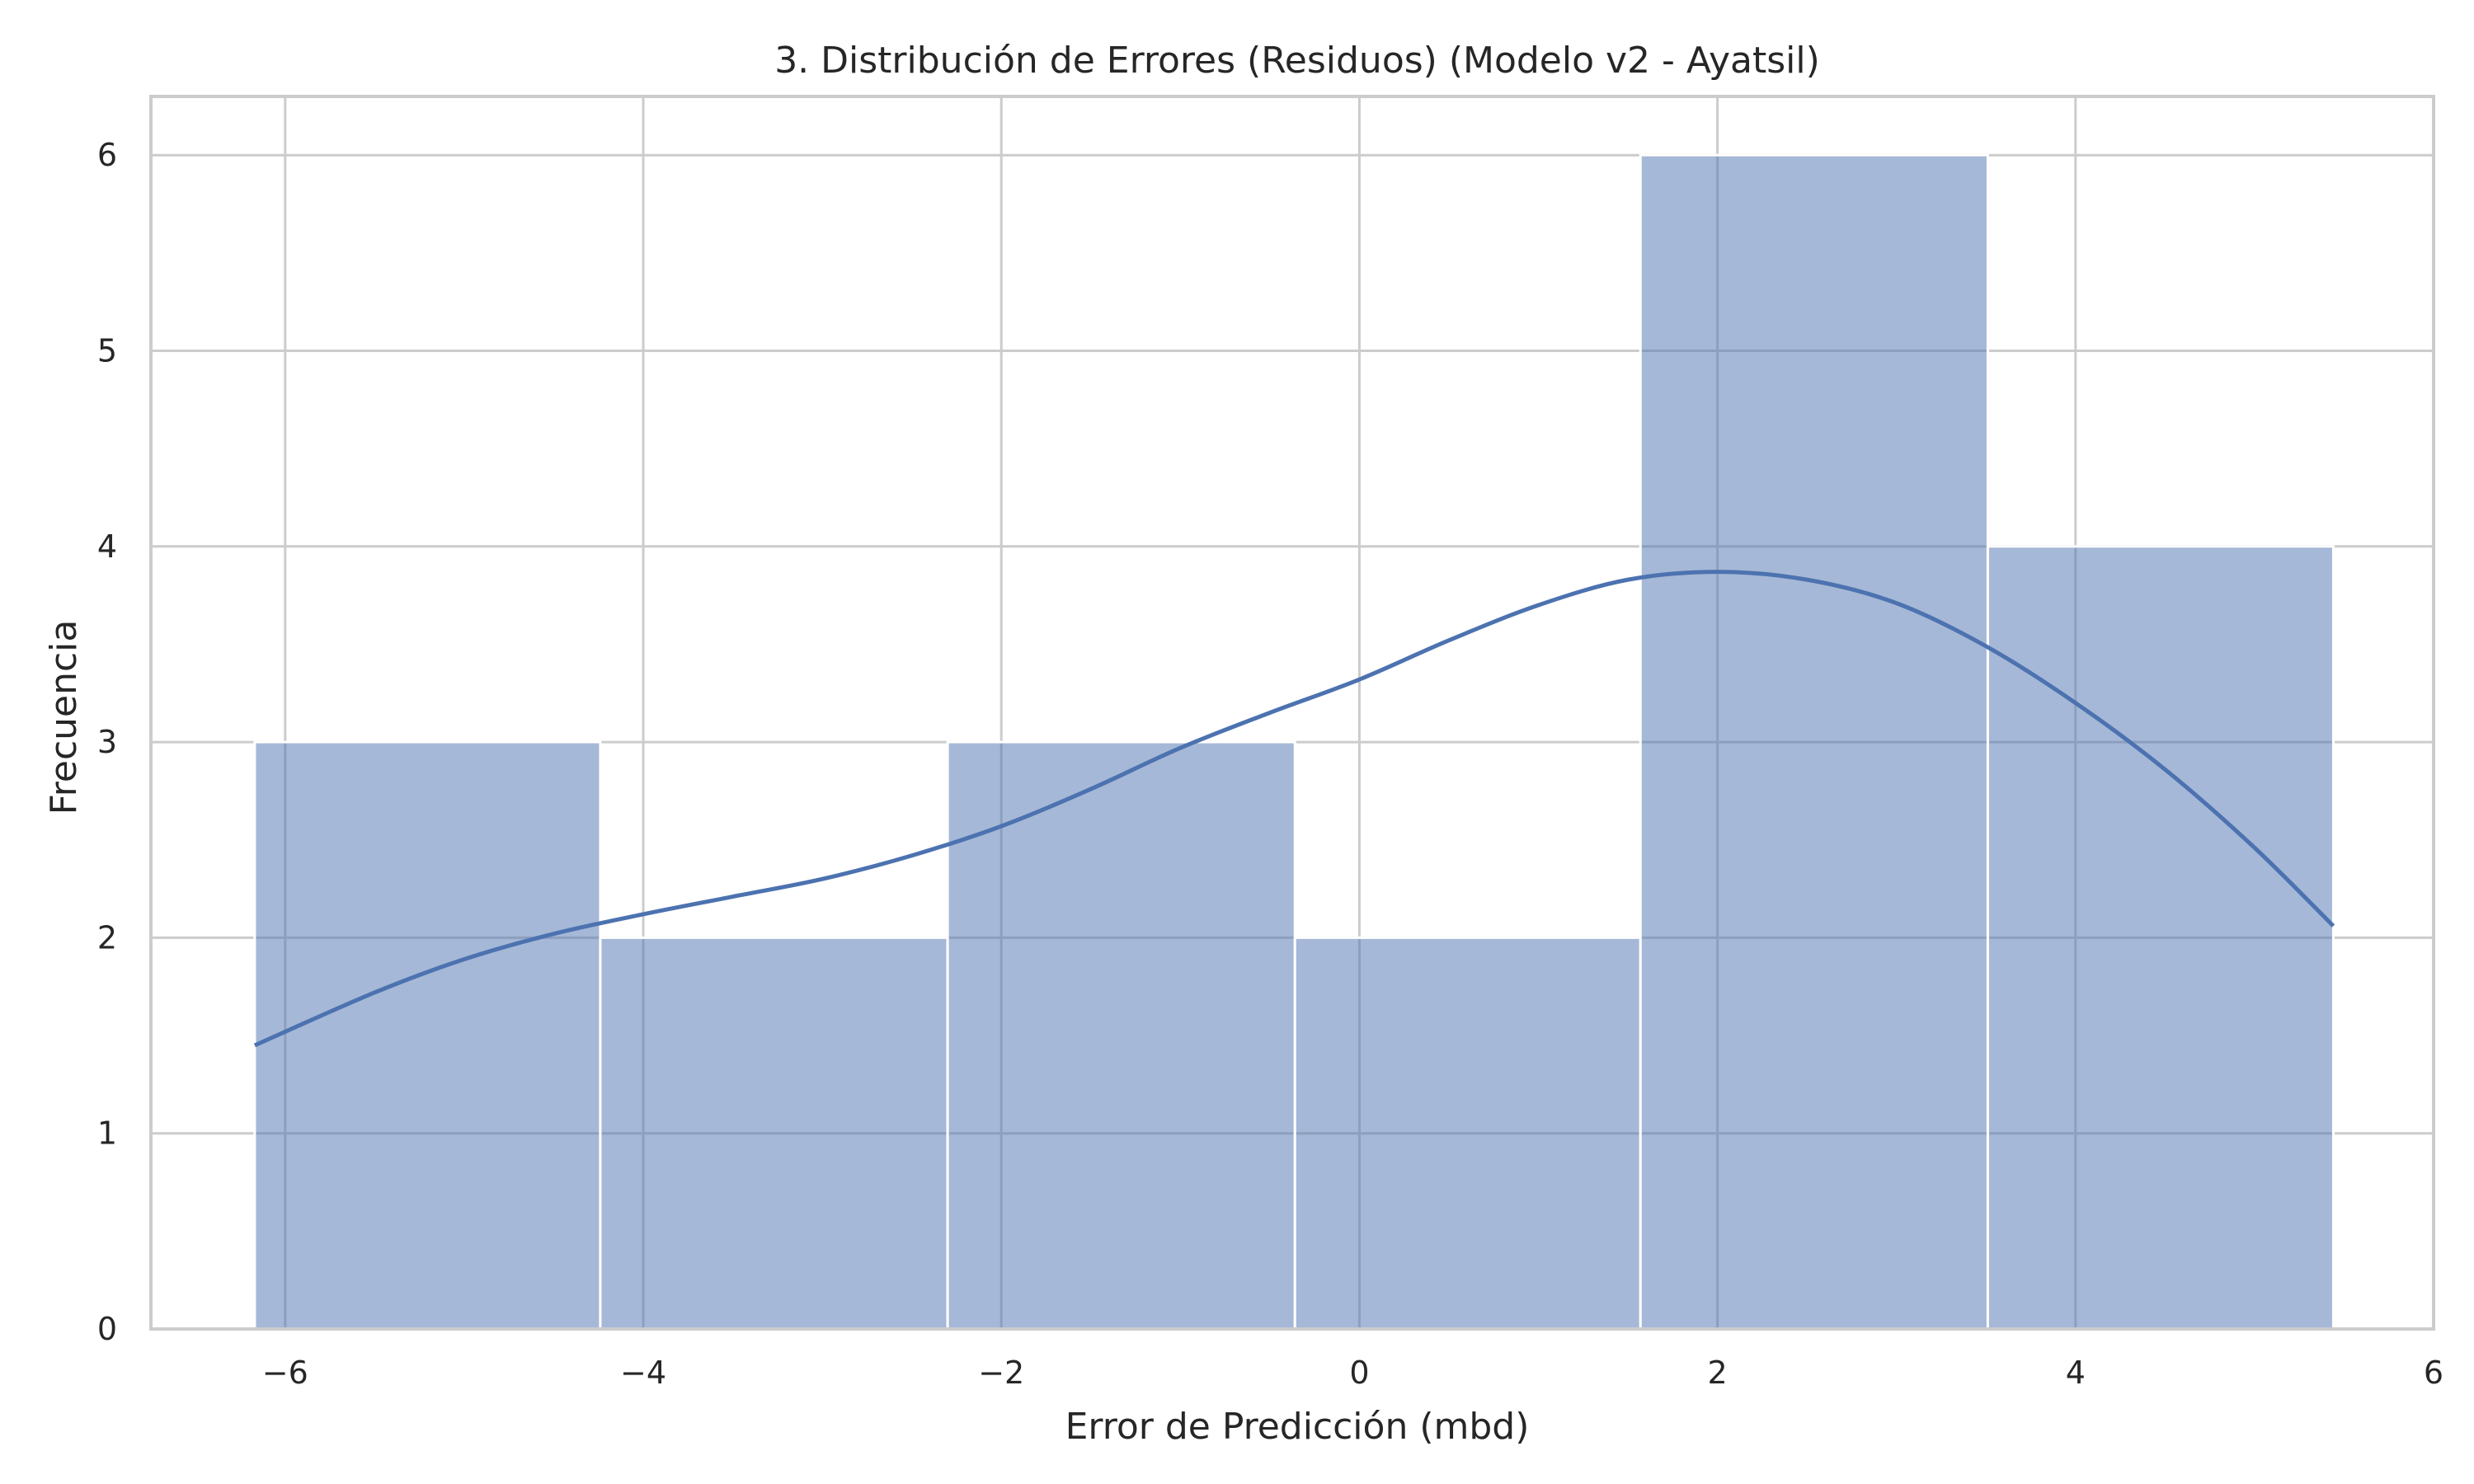  What do you see at coordinates (1718, 1373) in the screenshot?
I see `x-tick-label: 2` at bounding box center [1718, 1373].